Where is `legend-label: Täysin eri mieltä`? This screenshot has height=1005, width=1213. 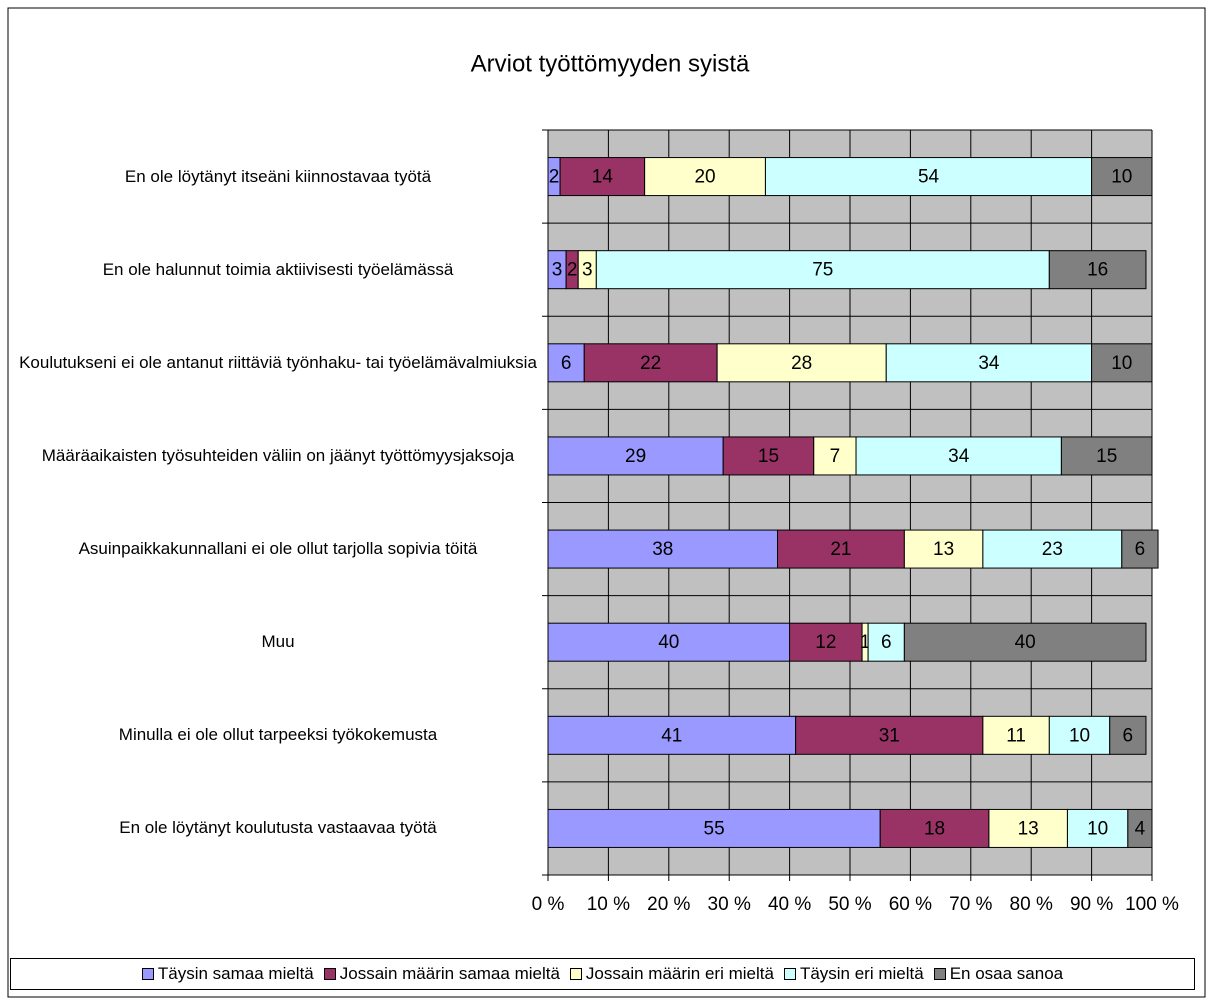
legend-label: Täysin eri mieltä is located at coordinates (861, 973).